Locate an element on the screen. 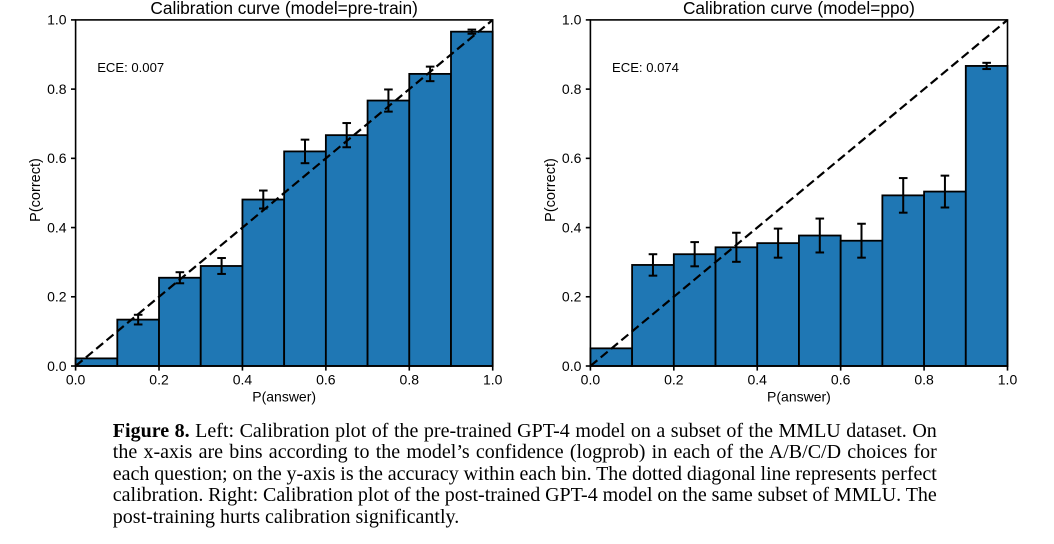 The height and width of the screenshot is (544, 1054). svg-text:Calibration curve (model=pre-t: Calibration curve (model=pre-train) is located at coordinates (284, 9).